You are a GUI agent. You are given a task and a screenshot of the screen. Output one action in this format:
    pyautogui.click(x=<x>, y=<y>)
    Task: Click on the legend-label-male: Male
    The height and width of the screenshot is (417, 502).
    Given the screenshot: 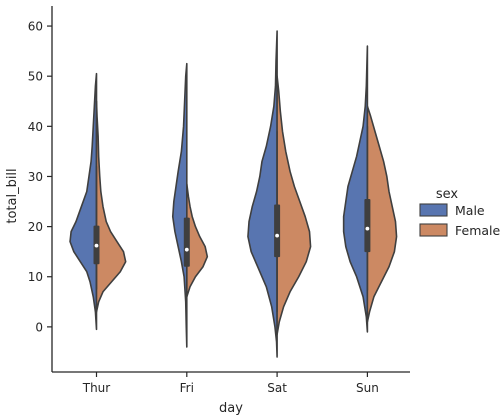 What is the action you would take?
    pyautogui.click(x=470, y=210)
    